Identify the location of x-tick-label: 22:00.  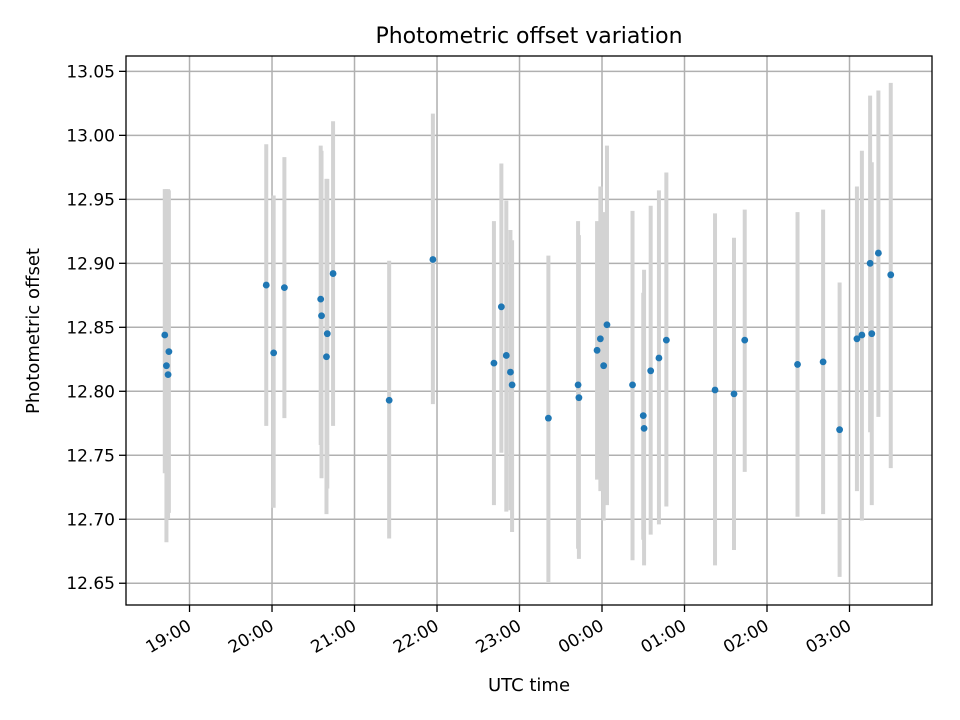
(416, 637).